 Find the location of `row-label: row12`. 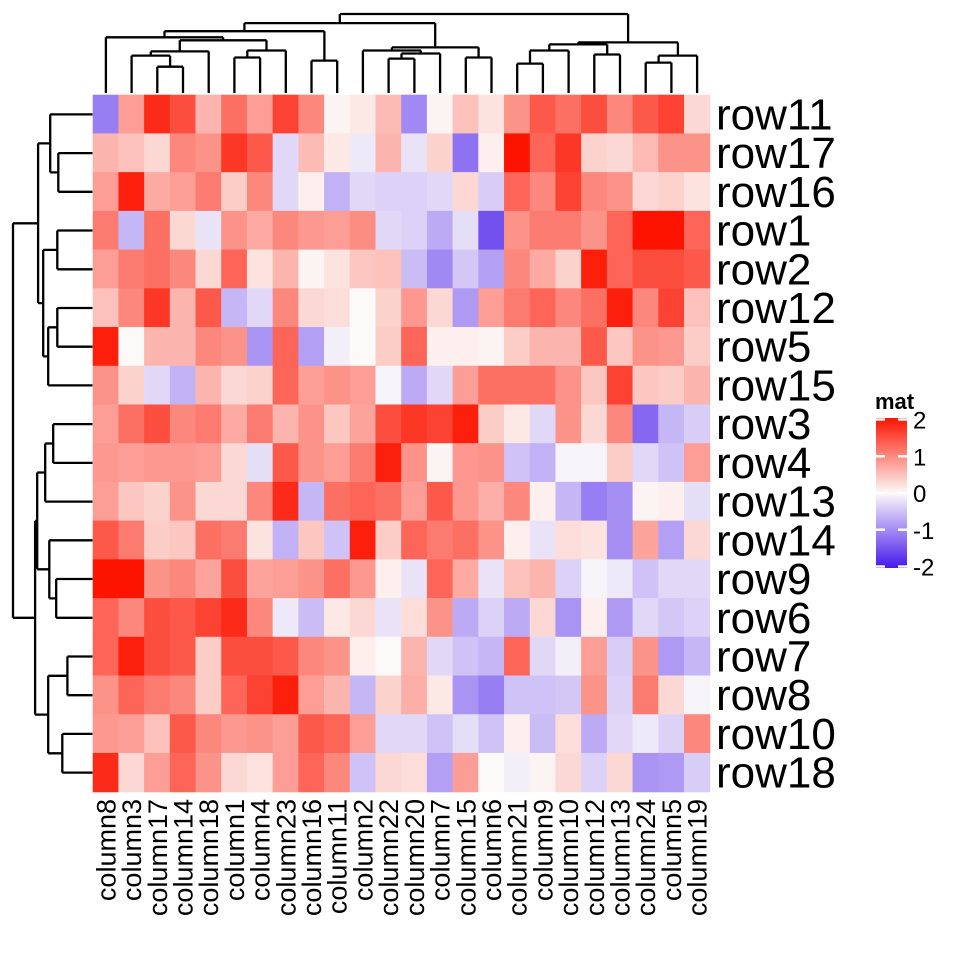

row-label: row12 is located at coordinates (776, 308).